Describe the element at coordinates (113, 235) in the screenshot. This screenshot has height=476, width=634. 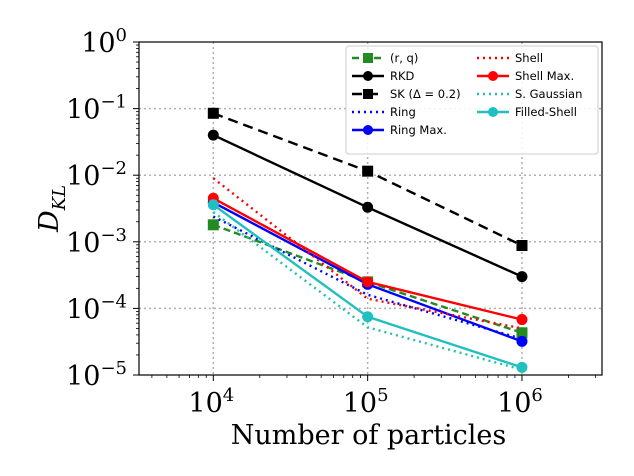
I see `y-tick-exp: −3` at that location.